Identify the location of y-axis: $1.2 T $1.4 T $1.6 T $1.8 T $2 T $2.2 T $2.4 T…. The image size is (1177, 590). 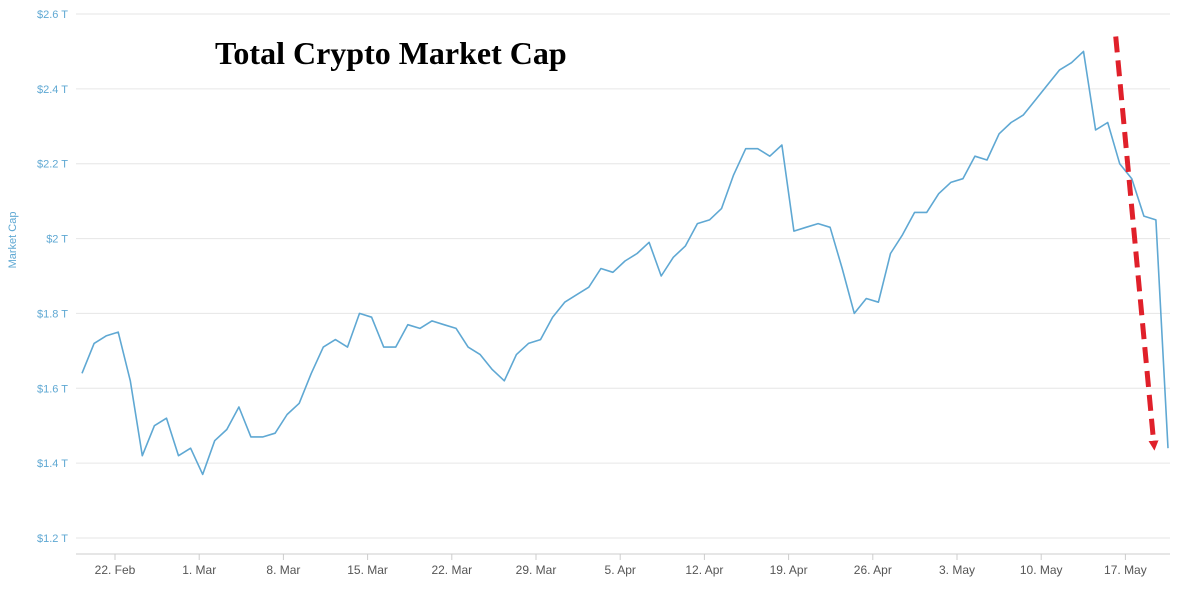
(52, 277).